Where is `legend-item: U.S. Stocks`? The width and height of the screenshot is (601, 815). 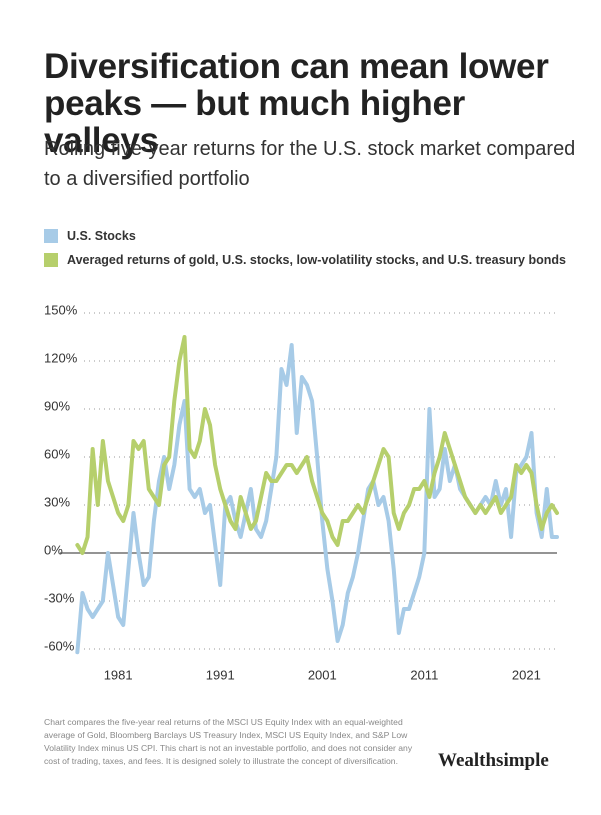 legend-item: U.S. Stocks is located at coordinates (305, 236).